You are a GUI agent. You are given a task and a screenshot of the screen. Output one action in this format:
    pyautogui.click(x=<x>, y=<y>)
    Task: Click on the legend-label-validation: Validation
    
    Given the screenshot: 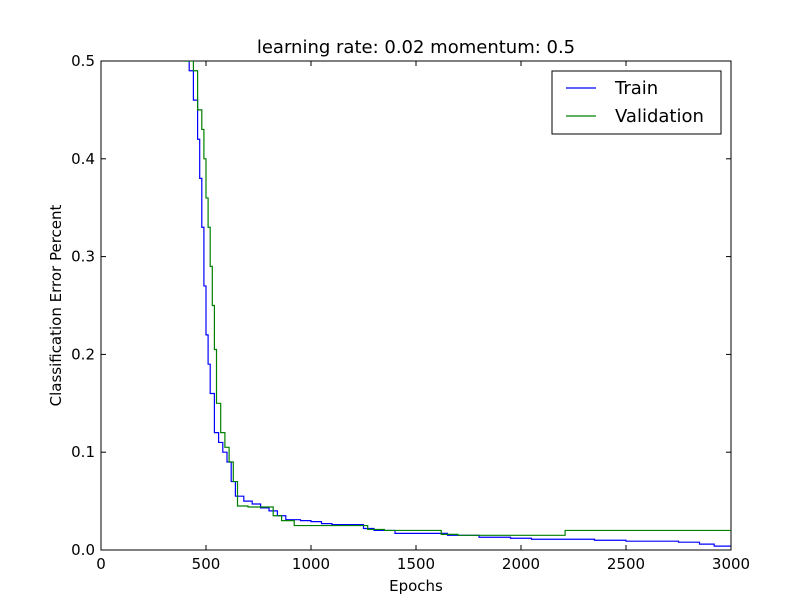 What is the action you would take?
    pyautogui.click(x=659, y=116)
    